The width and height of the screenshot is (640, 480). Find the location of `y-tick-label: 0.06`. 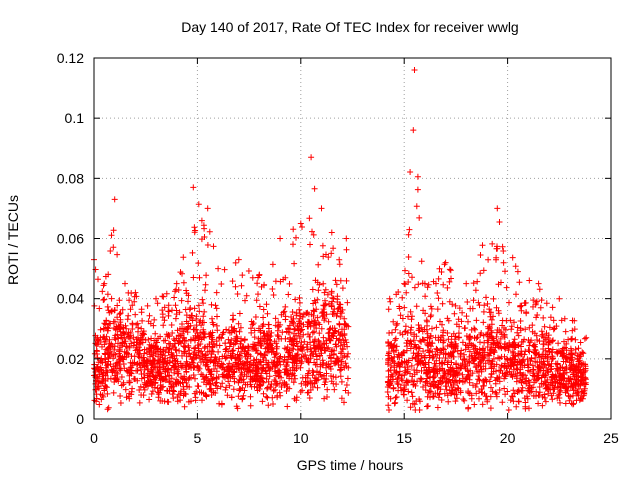

y-tick-label: 0.06 is located at coordinates (70, 239).